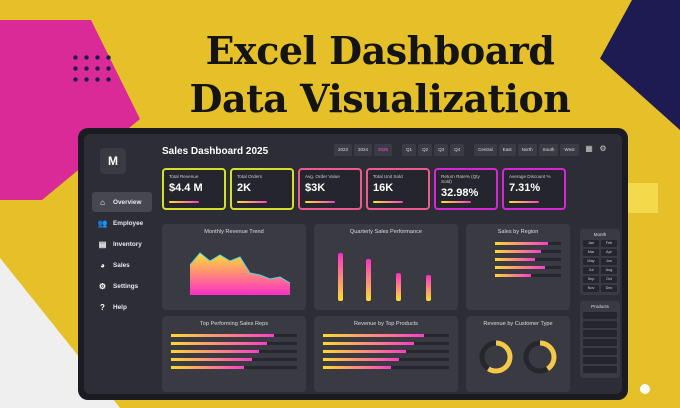 The image size is (680, 408). Describe the element at coordinates (460, 179) in the screenshot. I see `kpi-label: Return Rate% (Qty Sold)` at that location.